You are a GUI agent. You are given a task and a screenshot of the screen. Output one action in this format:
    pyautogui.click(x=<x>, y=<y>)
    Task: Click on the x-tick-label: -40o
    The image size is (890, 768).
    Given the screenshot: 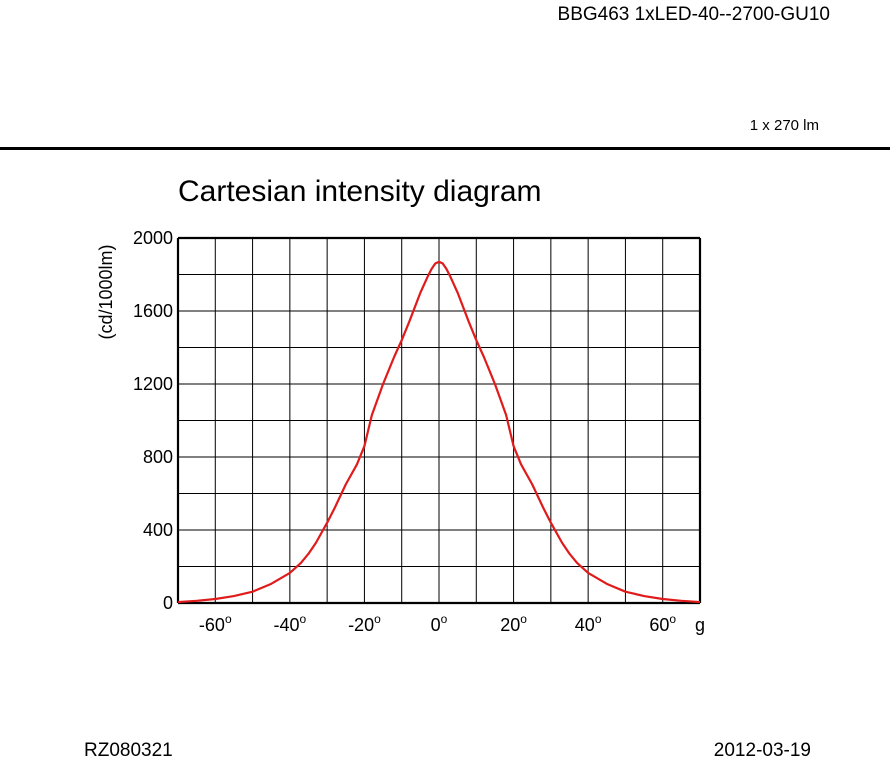 What is the action you would take?
    pyautogui.click(x=290, y=623)
    